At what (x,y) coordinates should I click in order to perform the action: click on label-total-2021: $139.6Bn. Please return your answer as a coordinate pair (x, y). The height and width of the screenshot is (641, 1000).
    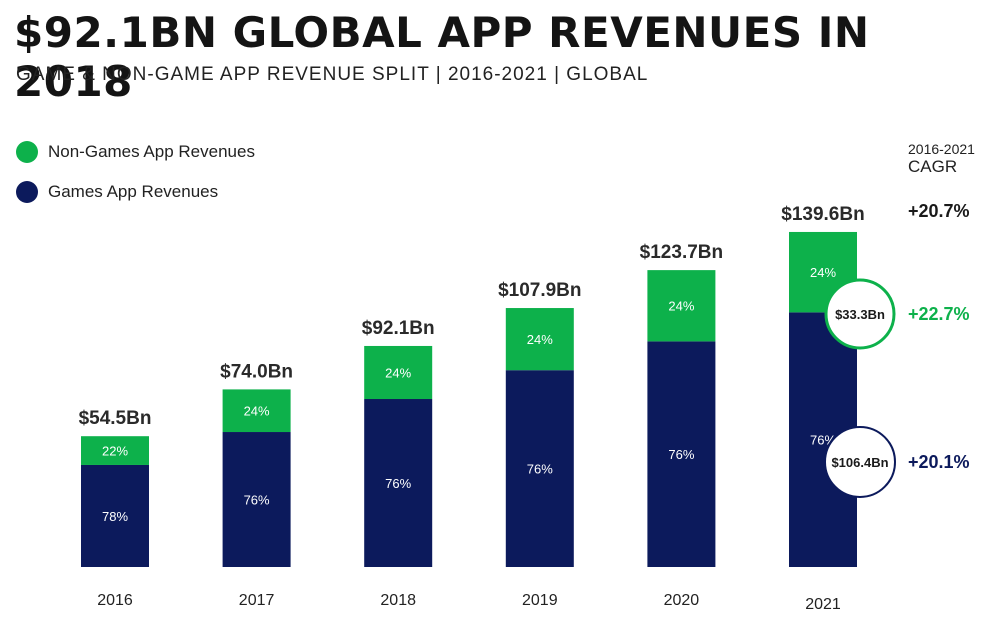
    Looking at the image, I should click on (822, 214).